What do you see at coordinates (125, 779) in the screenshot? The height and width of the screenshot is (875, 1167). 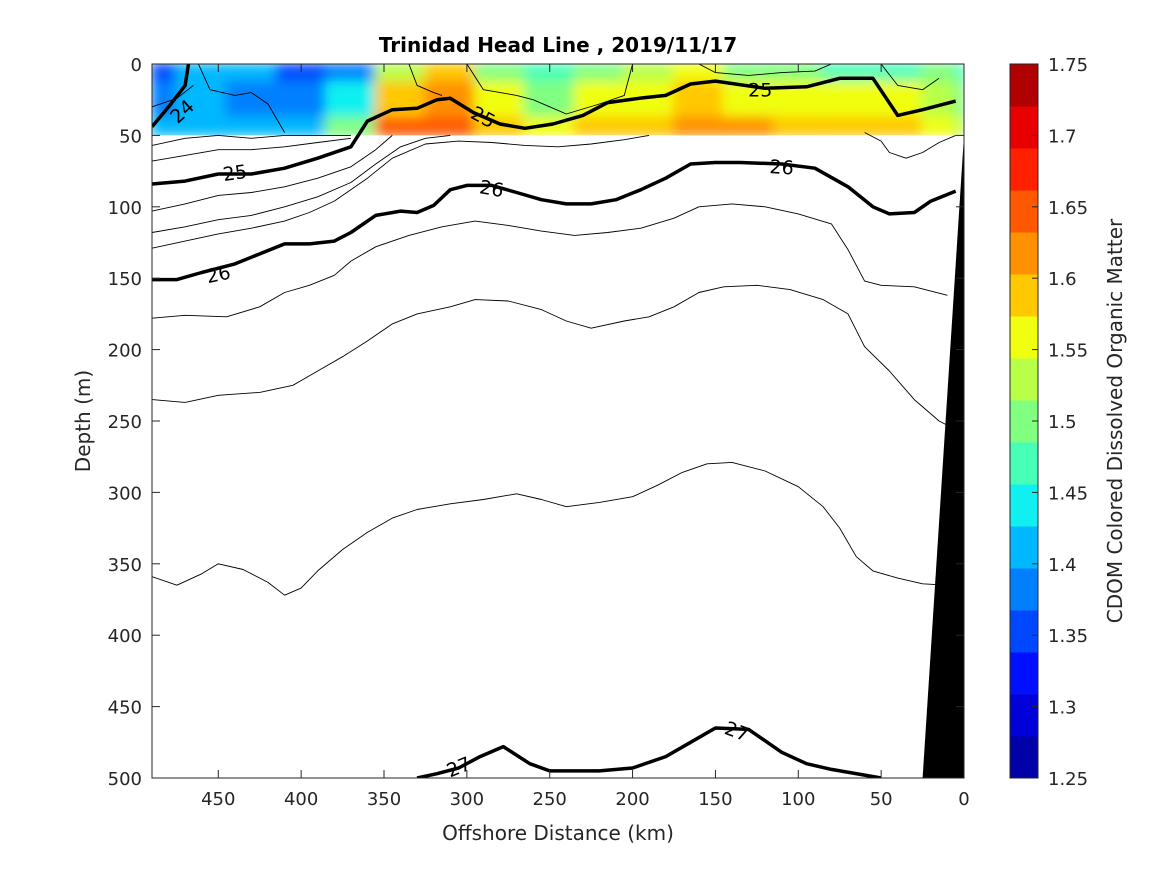 I see `y-tick-label: 500` at bounding box center [125, 779].